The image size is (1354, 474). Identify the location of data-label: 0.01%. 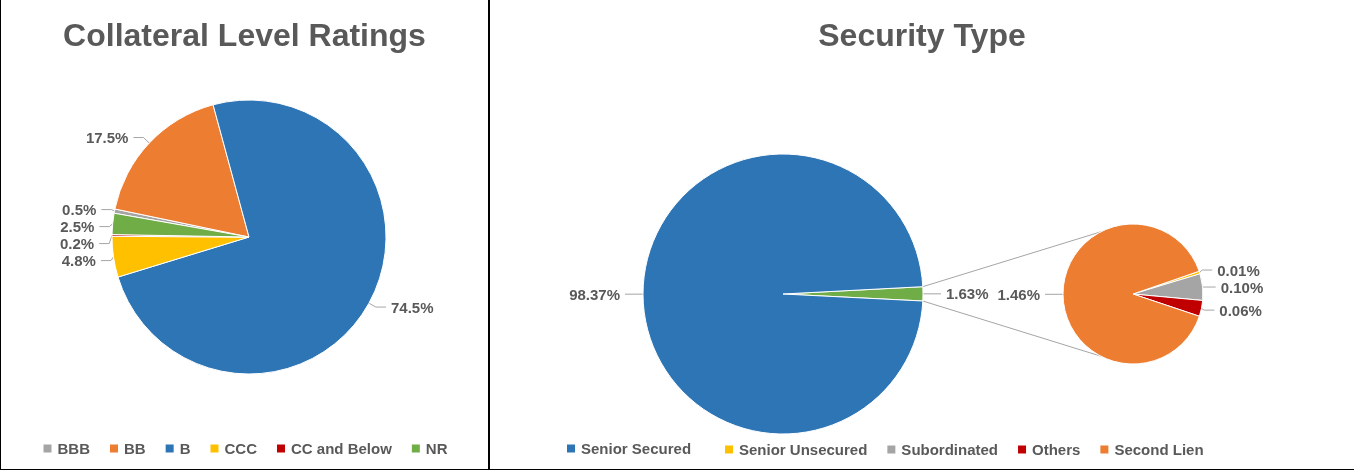
(1238, 270).